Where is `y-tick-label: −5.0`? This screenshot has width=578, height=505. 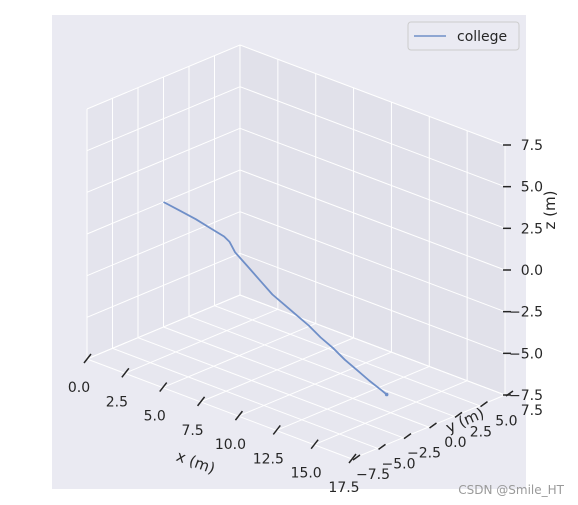 y-tick-label: −5.0 is located at coordinates (399, 464).